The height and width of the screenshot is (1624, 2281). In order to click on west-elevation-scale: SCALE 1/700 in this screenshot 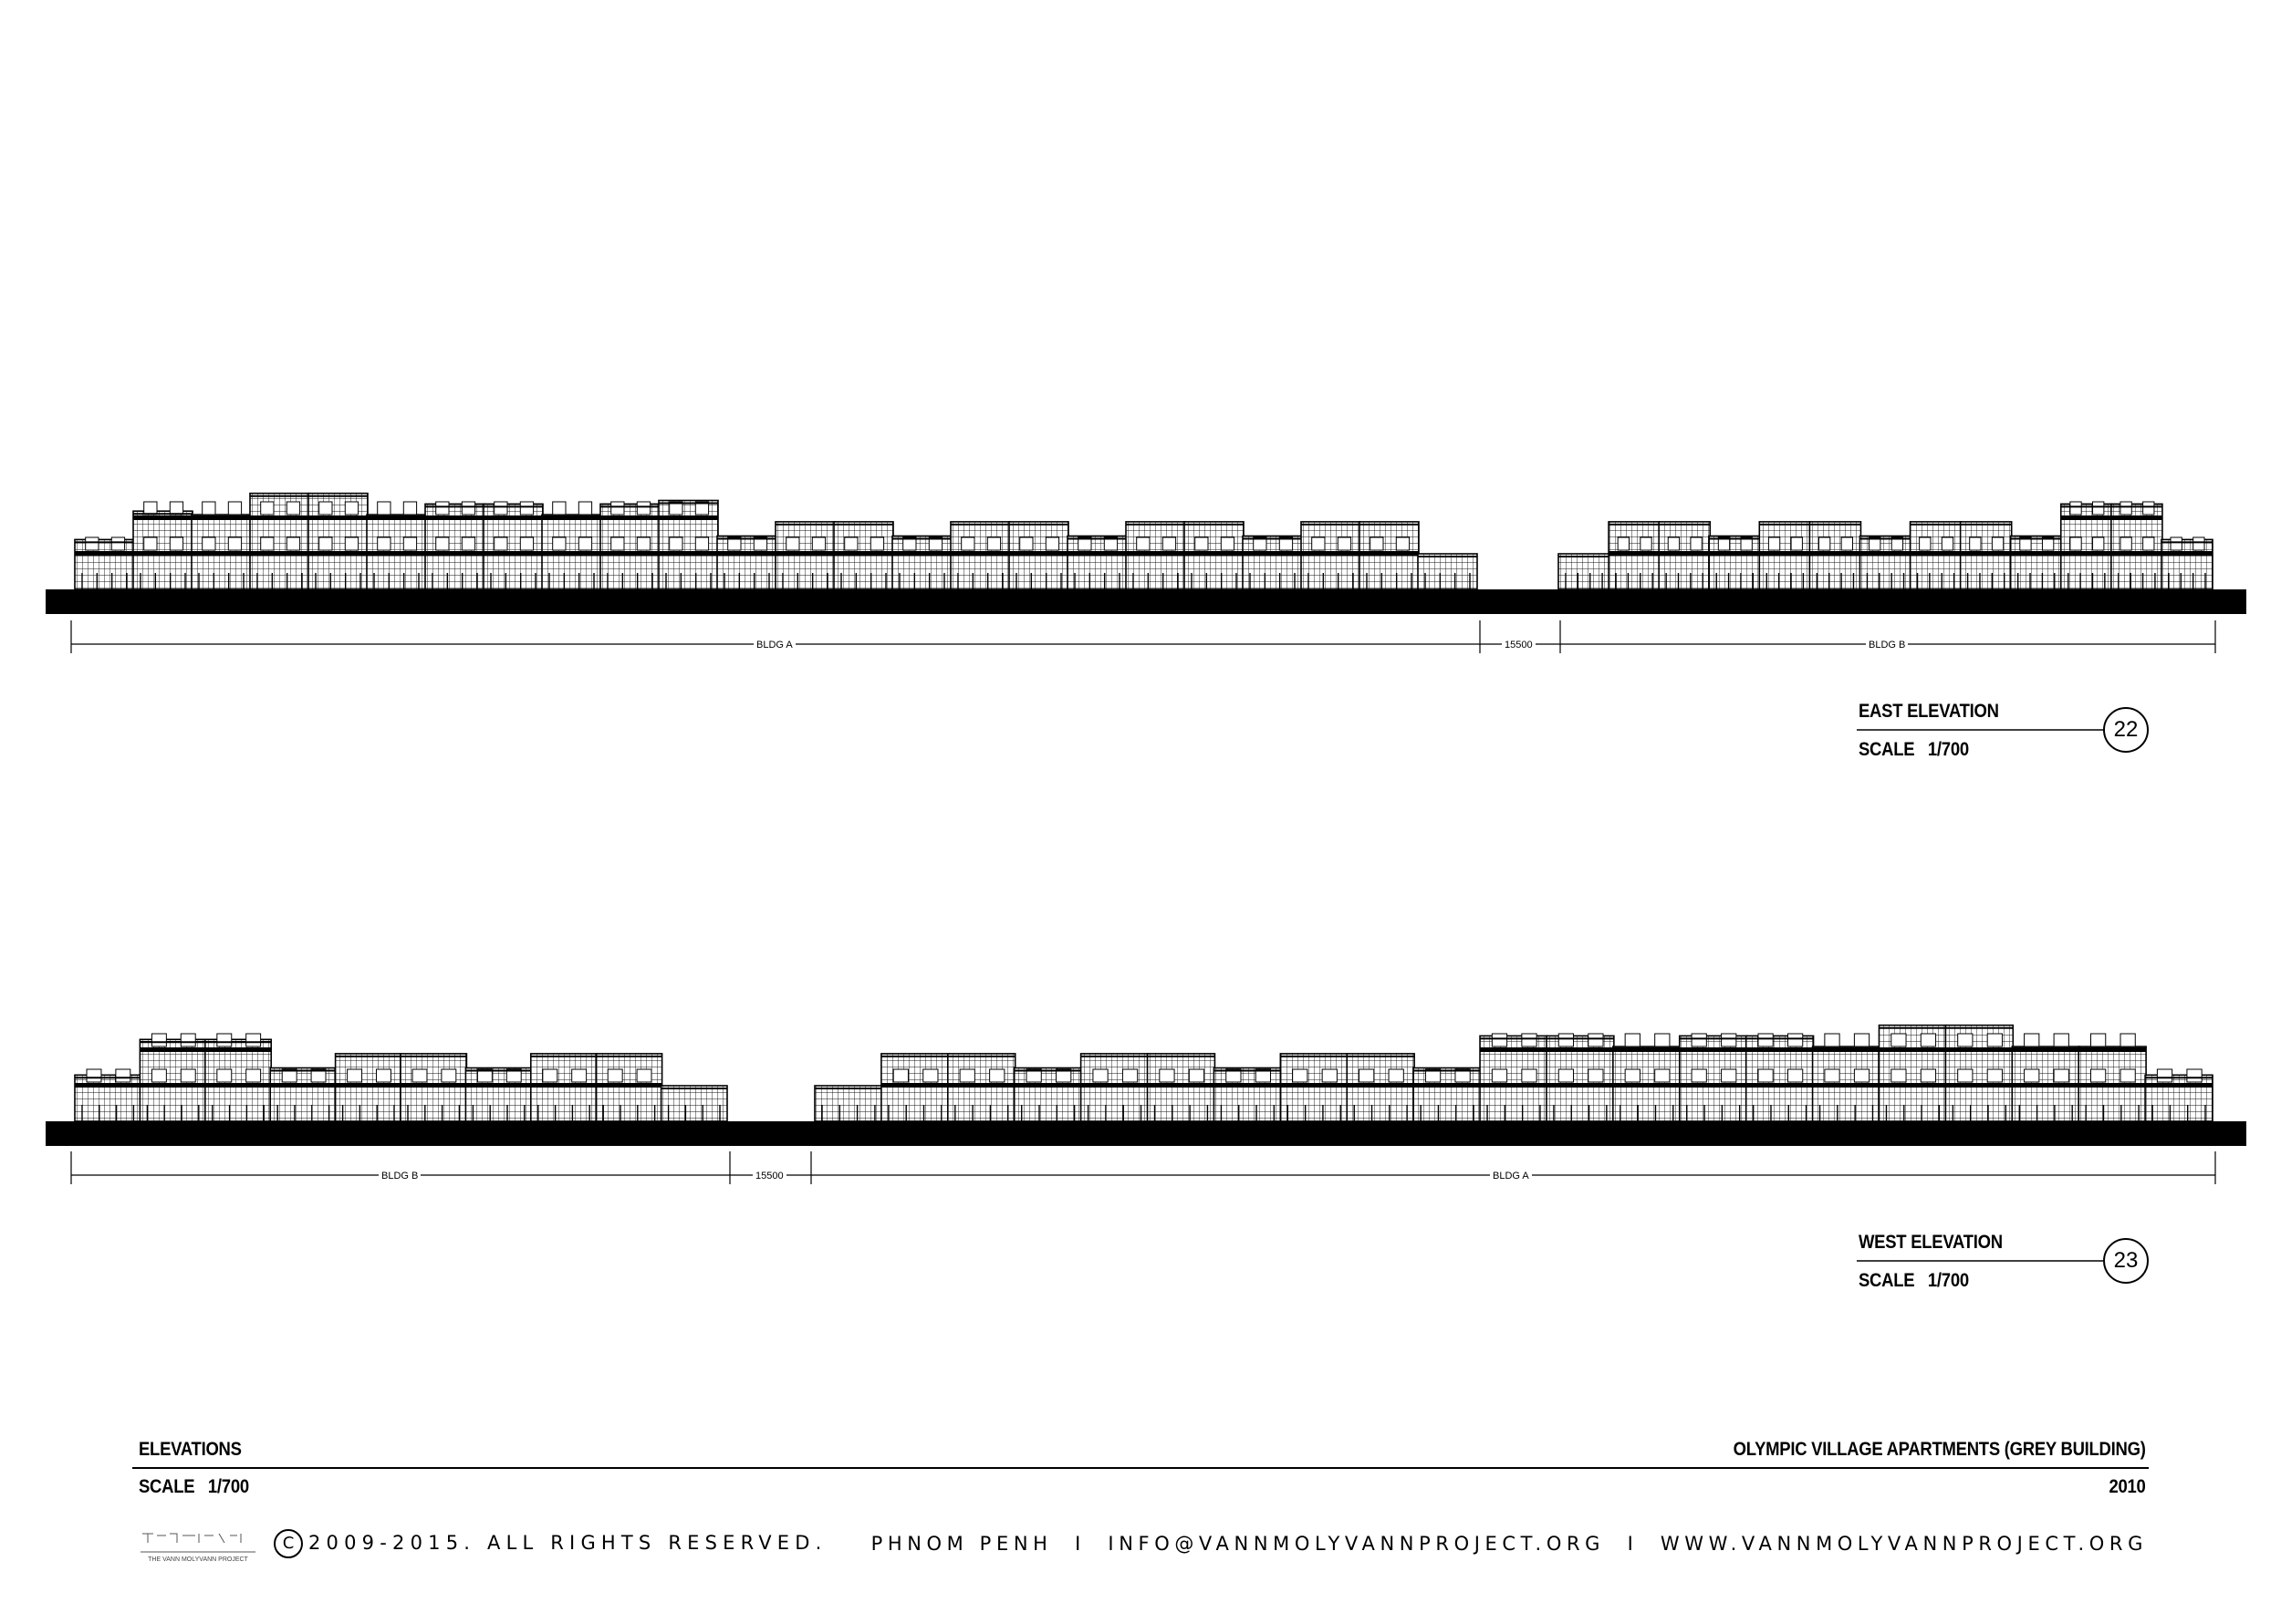, I will do `click(1914, 1280)`.